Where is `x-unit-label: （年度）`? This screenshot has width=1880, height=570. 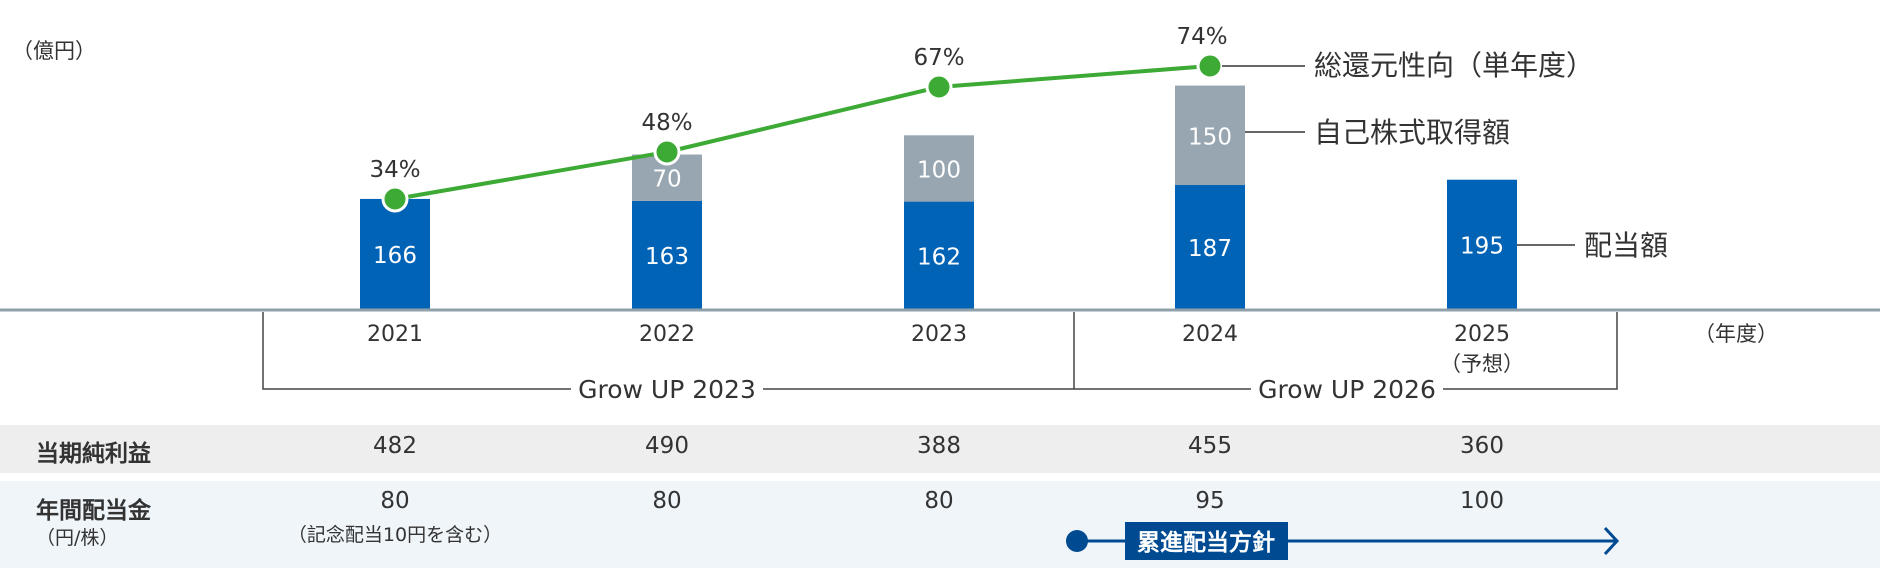 x-unit-label: （年度） is located at coordinates (1736, 334).